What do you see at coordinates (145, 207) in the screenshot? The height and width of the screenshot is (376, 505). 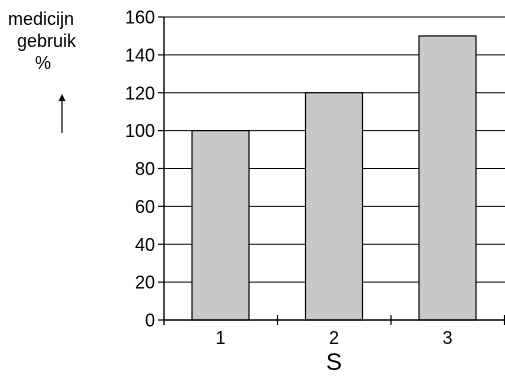 I see `y-tick-label: 60` at bounding box center [145, 207].